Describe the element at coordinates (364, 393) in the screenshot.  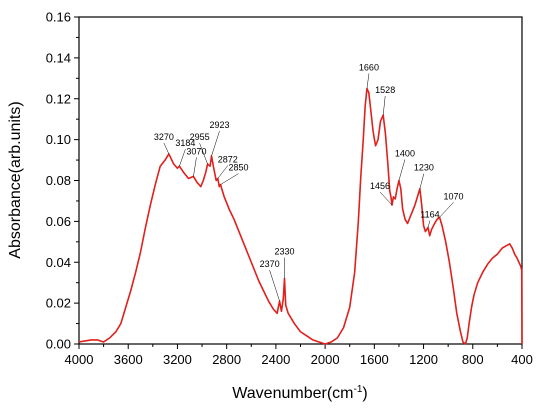
I see `x-axis-title-close: )` at that location.